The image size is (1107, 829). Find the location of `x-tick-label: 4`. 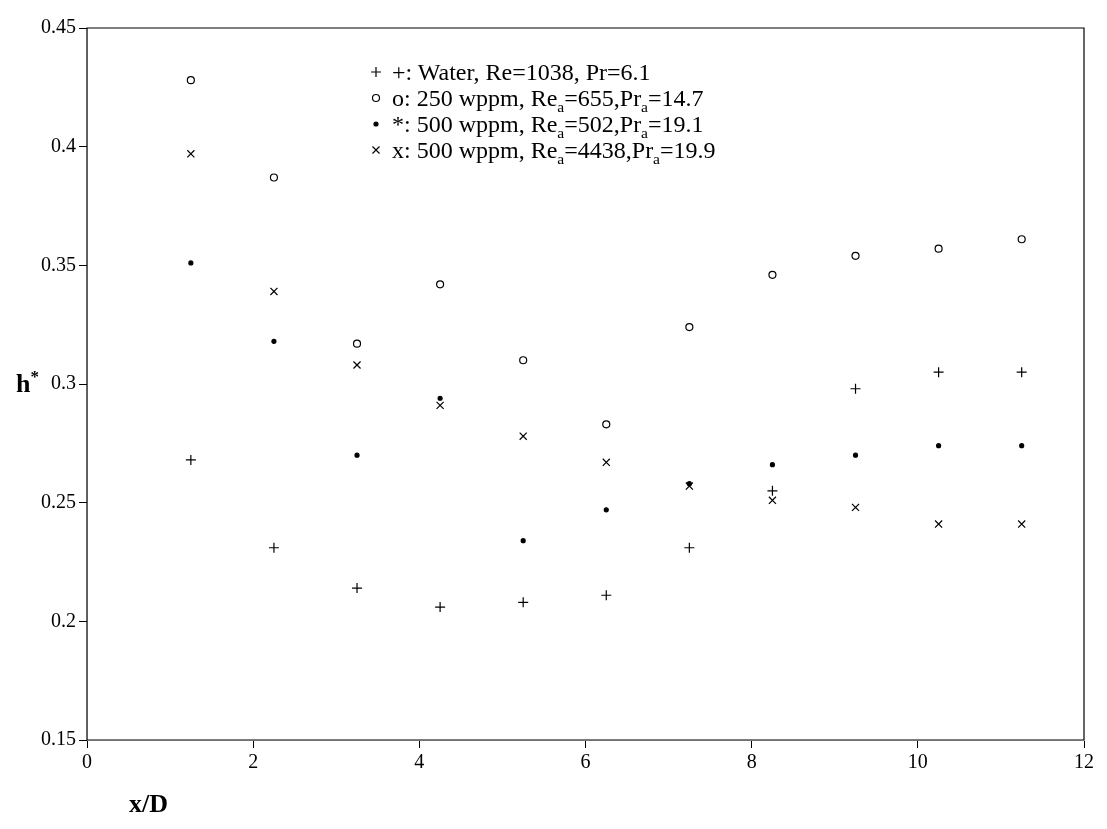

x-tick-label: 4 is located at coordinates (419, 761).